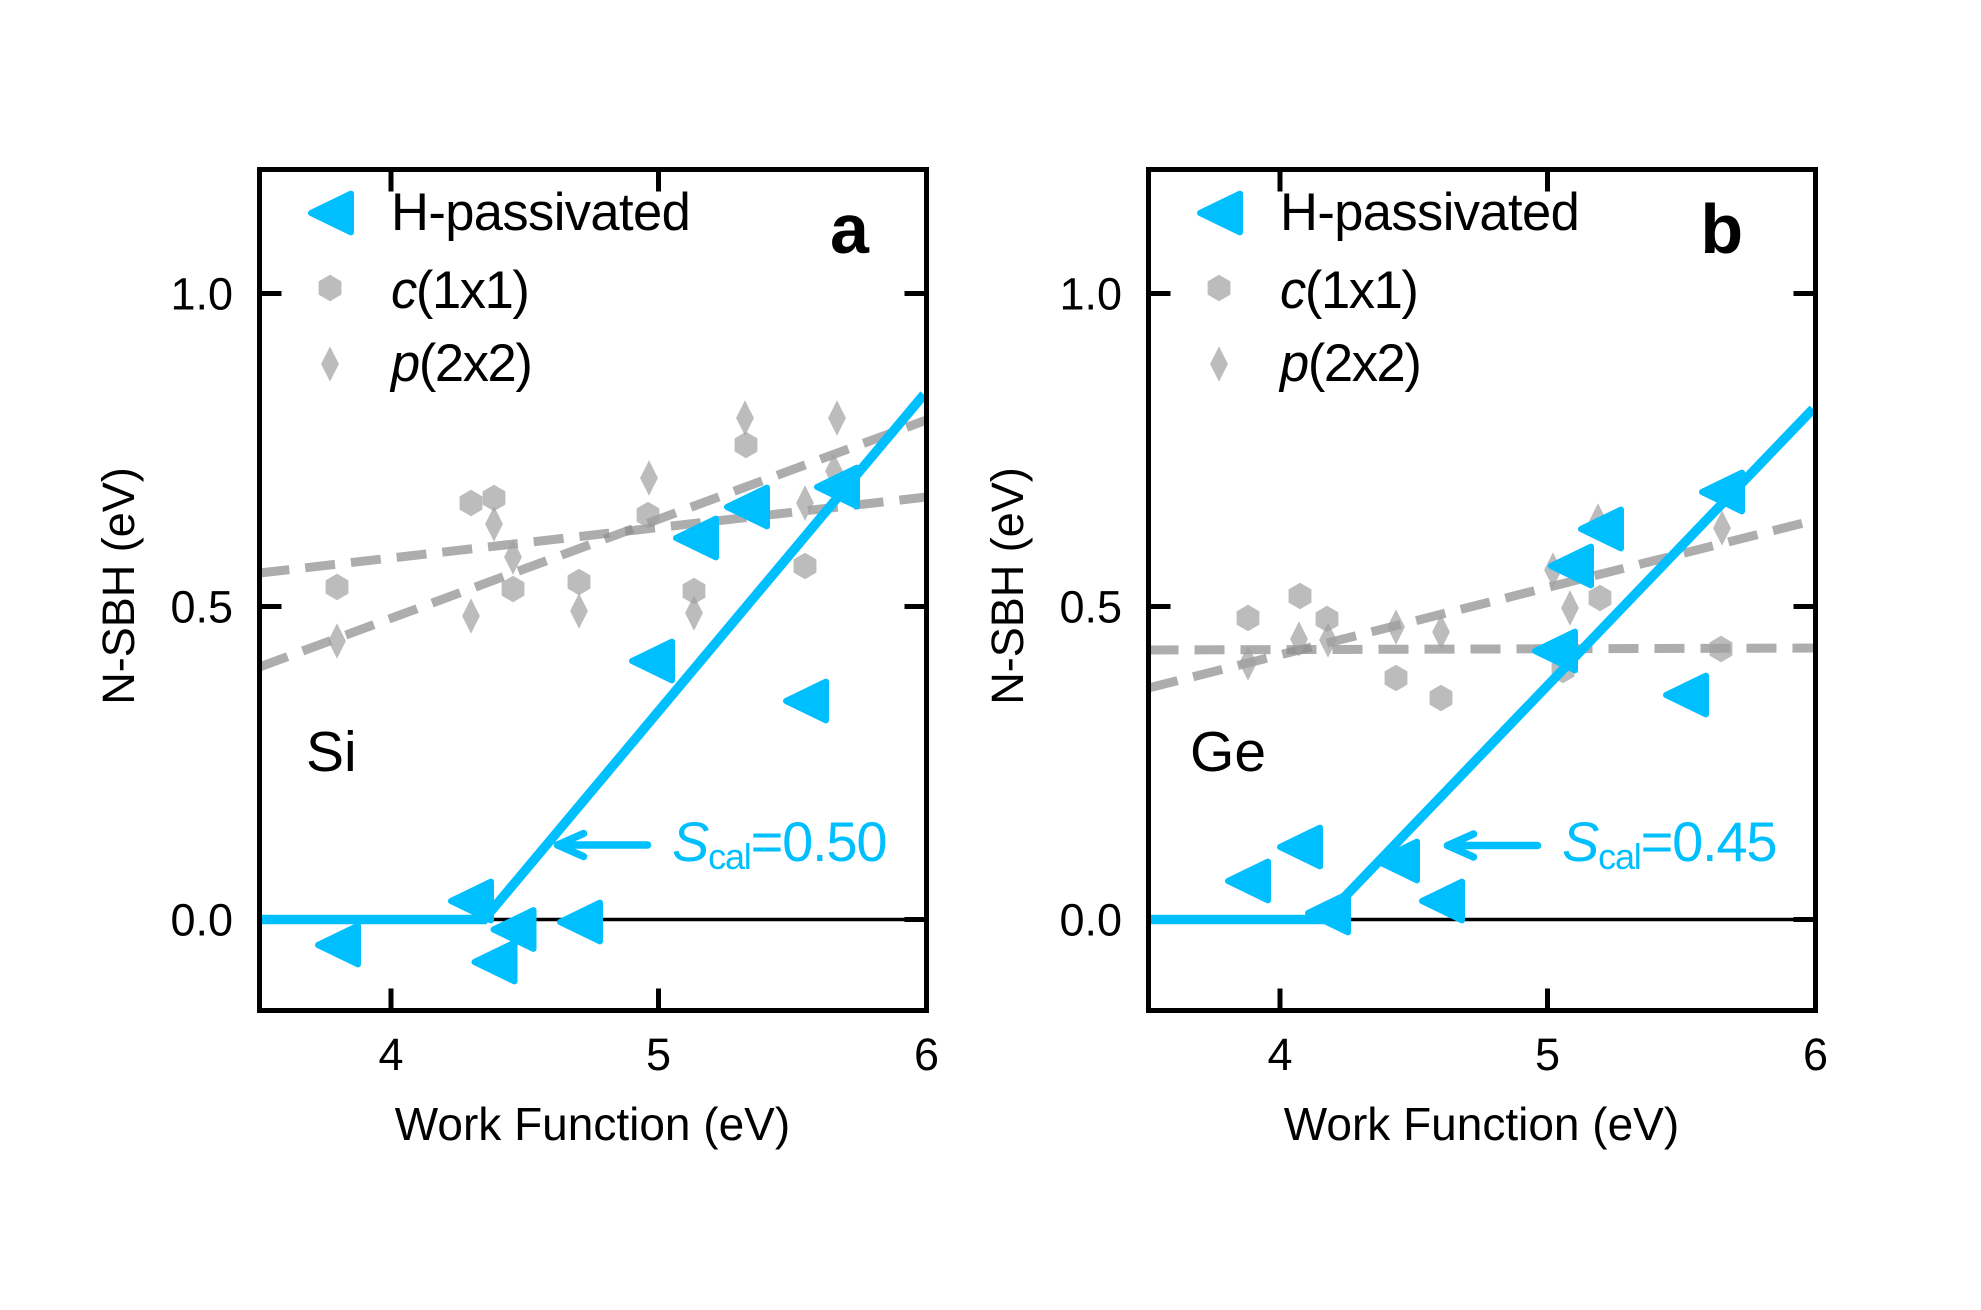  What do you see at coordinates (779, 843) in the screenshot?
I see `svg-text: Scal=0.50` at bounding box center [779, 843].